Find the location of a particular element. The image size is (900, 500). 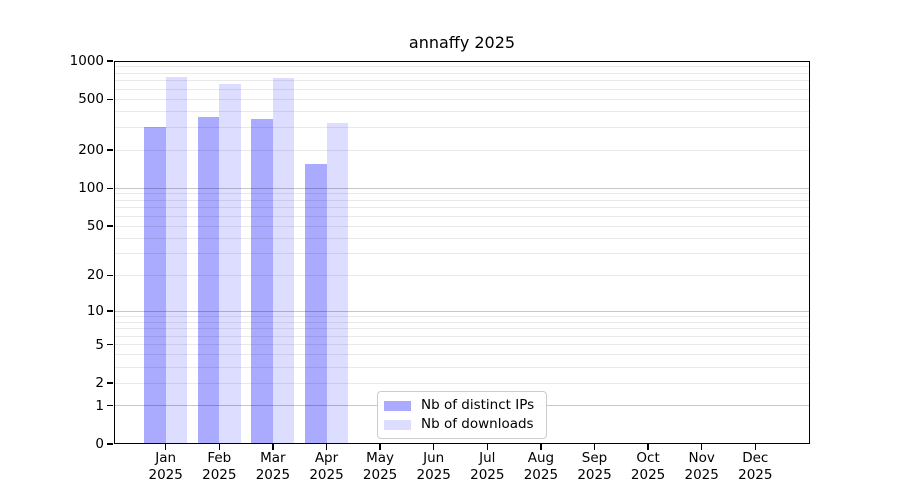

y-tick-label: 1 is located at coordinates (99, 405).